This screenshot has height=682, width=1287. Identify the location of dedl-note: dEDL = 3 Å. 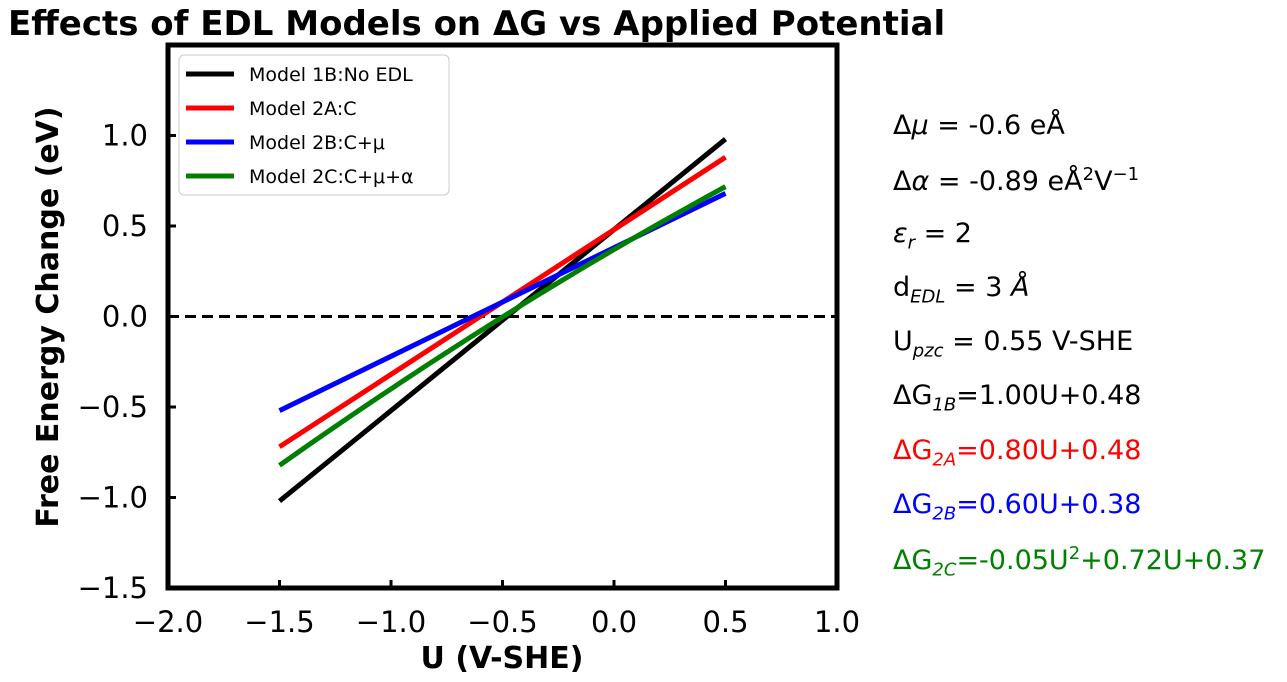
(961, 290).